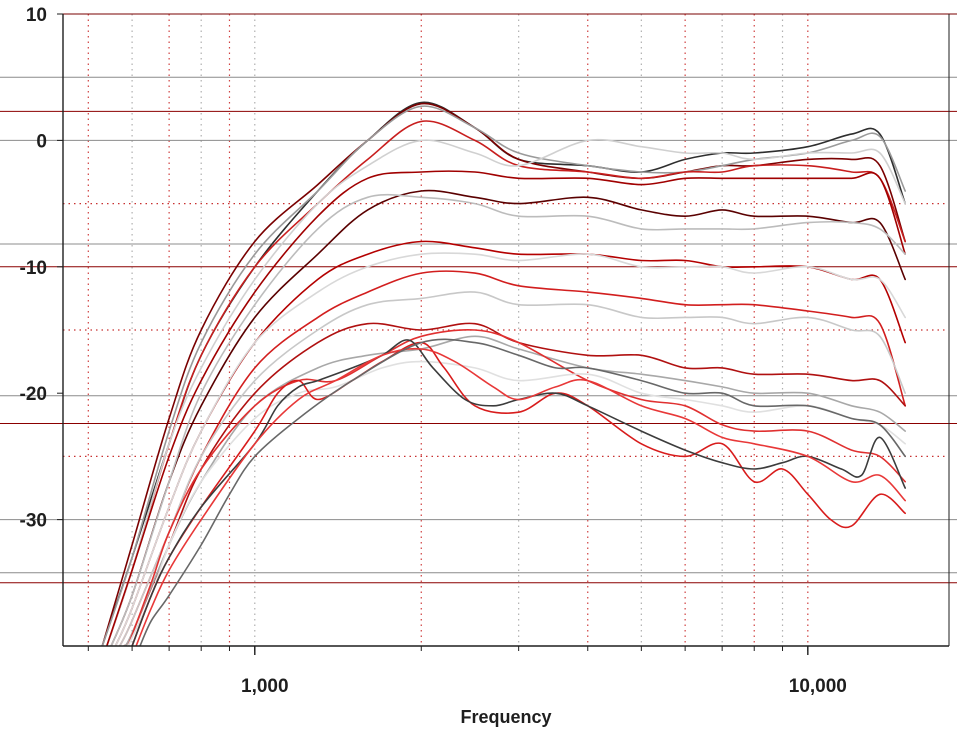  Describe the element at coordinates (818, 686) in the screenshot. I see `x-tick-label: 10,000` at that location.